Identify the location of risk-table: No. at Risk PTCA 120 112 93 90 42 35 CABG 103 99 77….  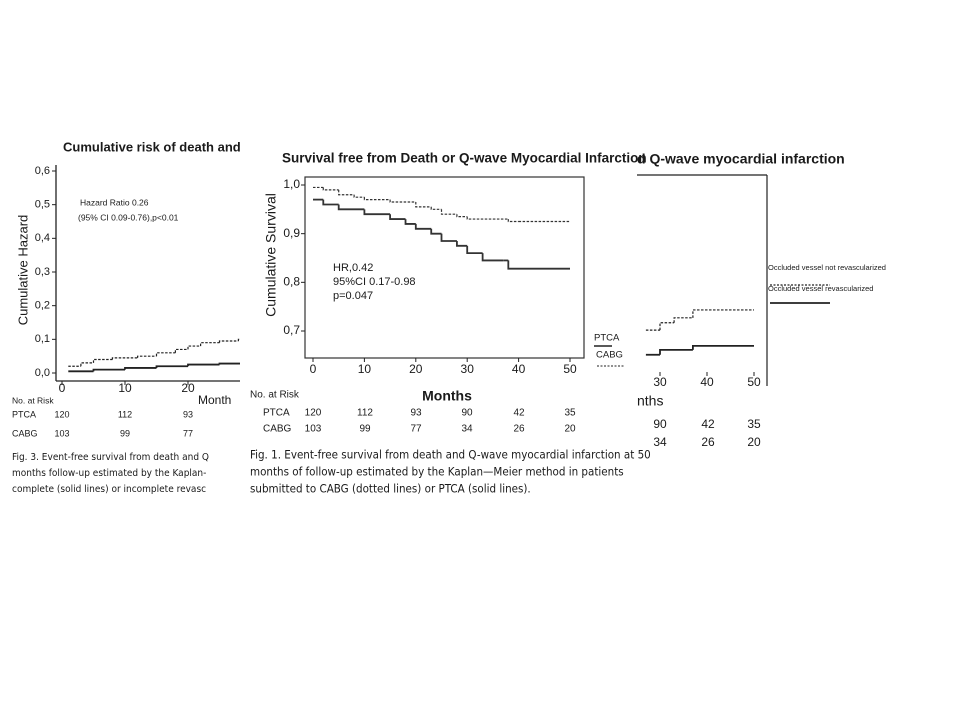
(413, 412).